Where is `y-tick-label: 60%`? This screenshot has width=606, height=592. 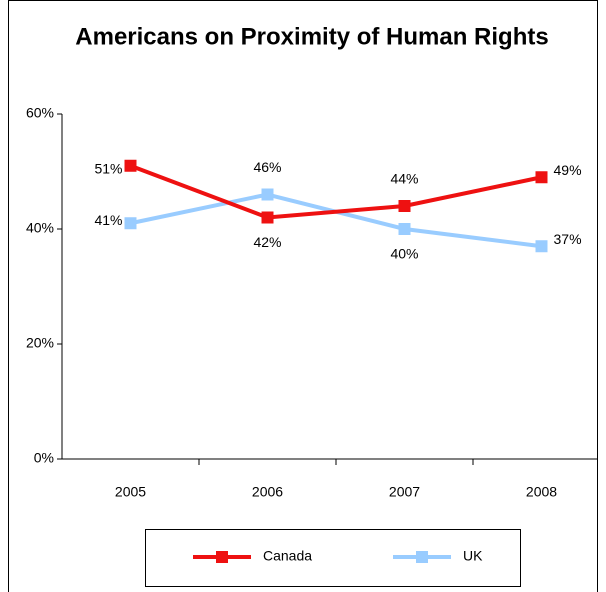 y-tick-label: 60% is located at coordinates (40, 113).